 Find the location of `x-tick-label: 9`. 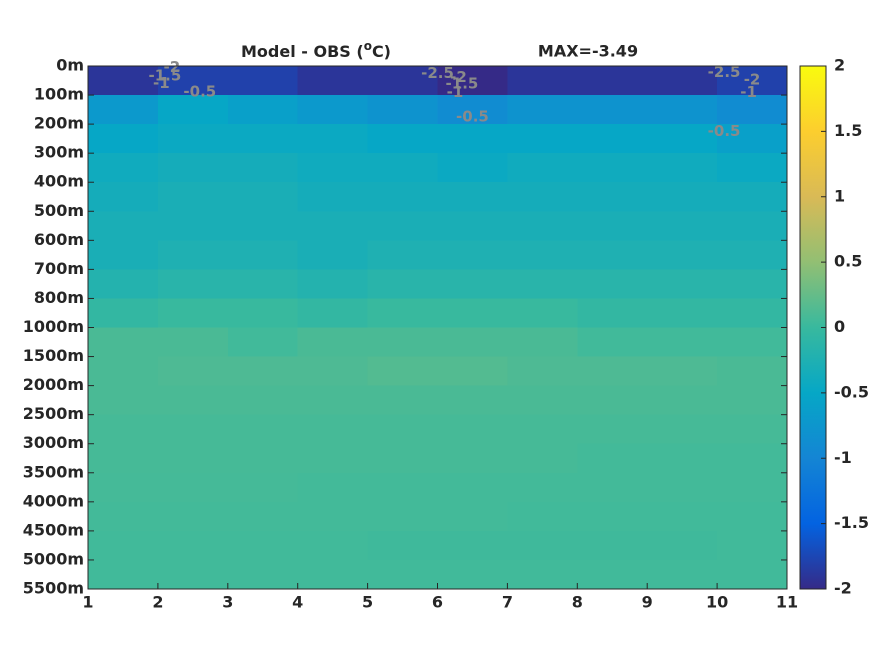

x-tick-label: 9 is located at coordinates (647, 602).